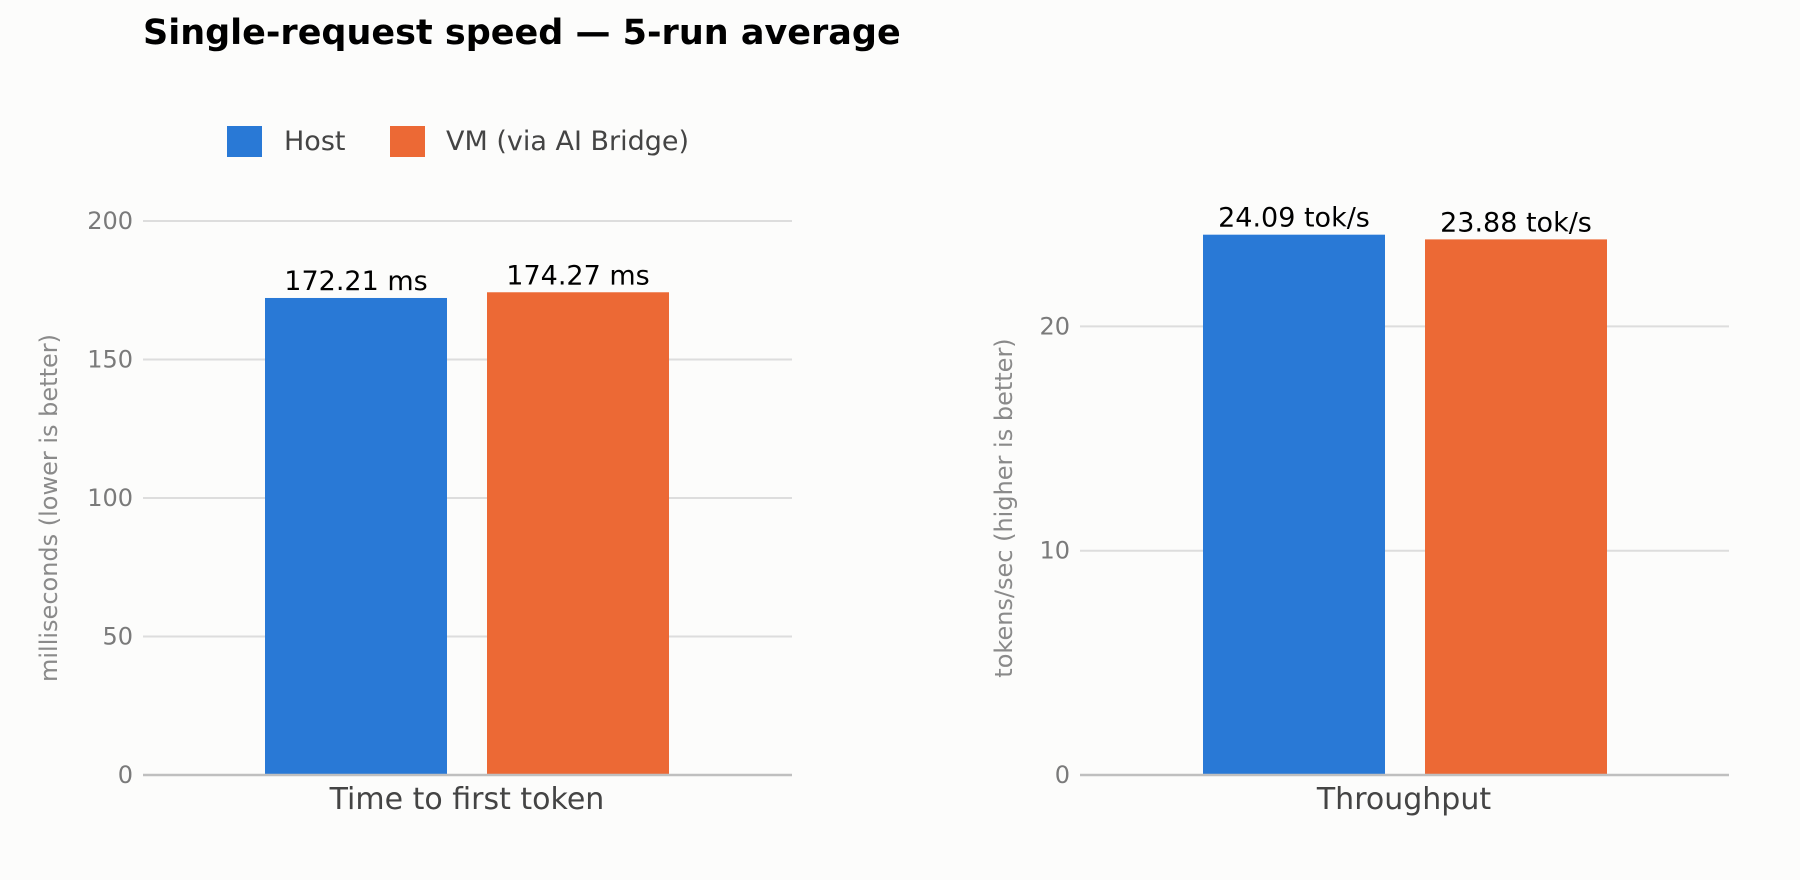  Describe the element at coordinates (577, 275) in the screenshot. I see `bar-value-label: 174.27 ms` at that location.